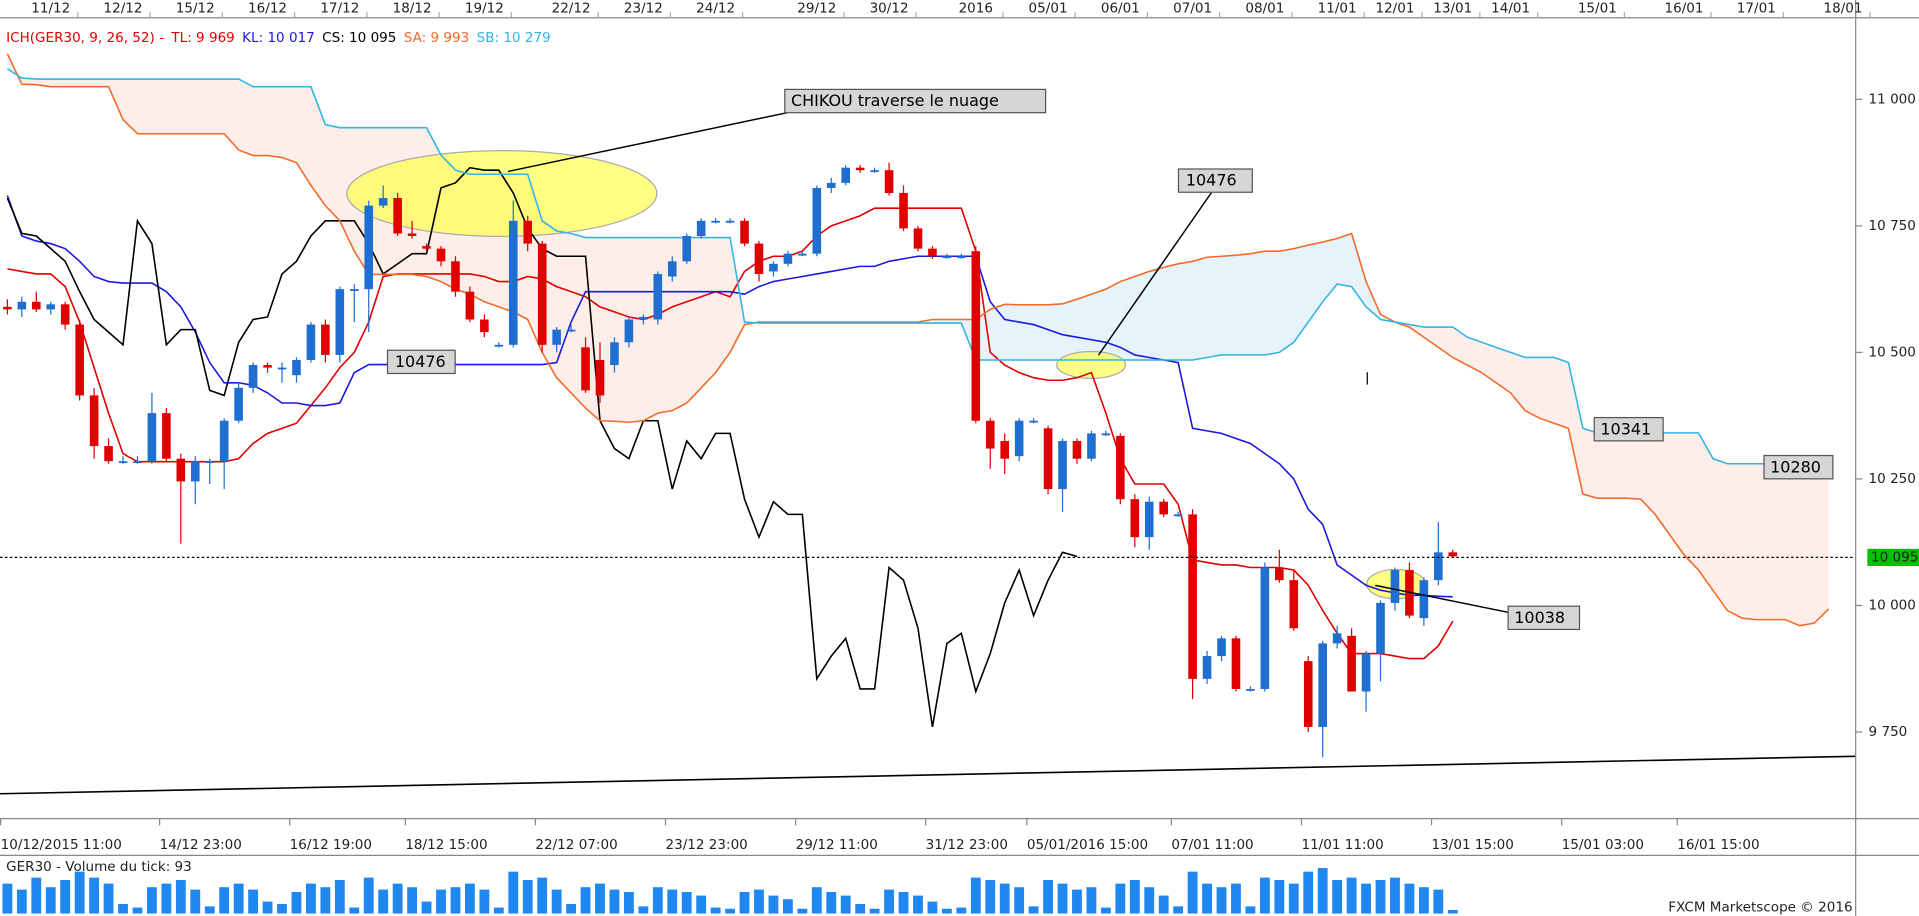 The image size is (1919, 916). I want to click on x-tick-label: 23/12 23:00, so click(706, 845).